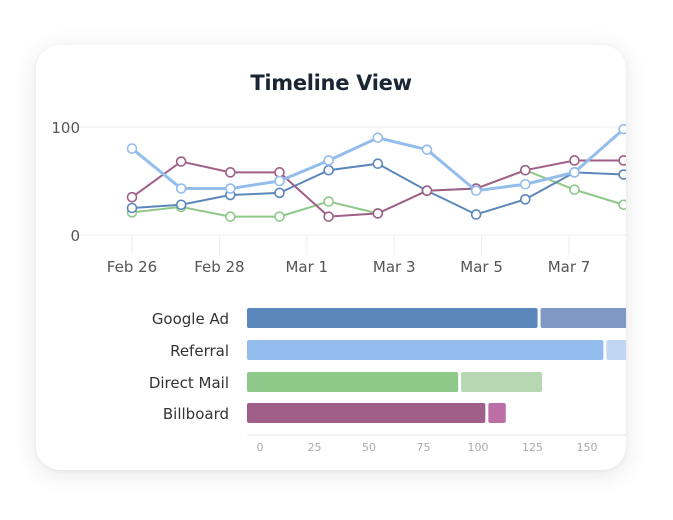 This screenshot has height=520, width=673. What do you see at coordinates (481, 267) in the screenshot?
I see `x-tick-label: Mar 5` at bounding box center [481, 267].